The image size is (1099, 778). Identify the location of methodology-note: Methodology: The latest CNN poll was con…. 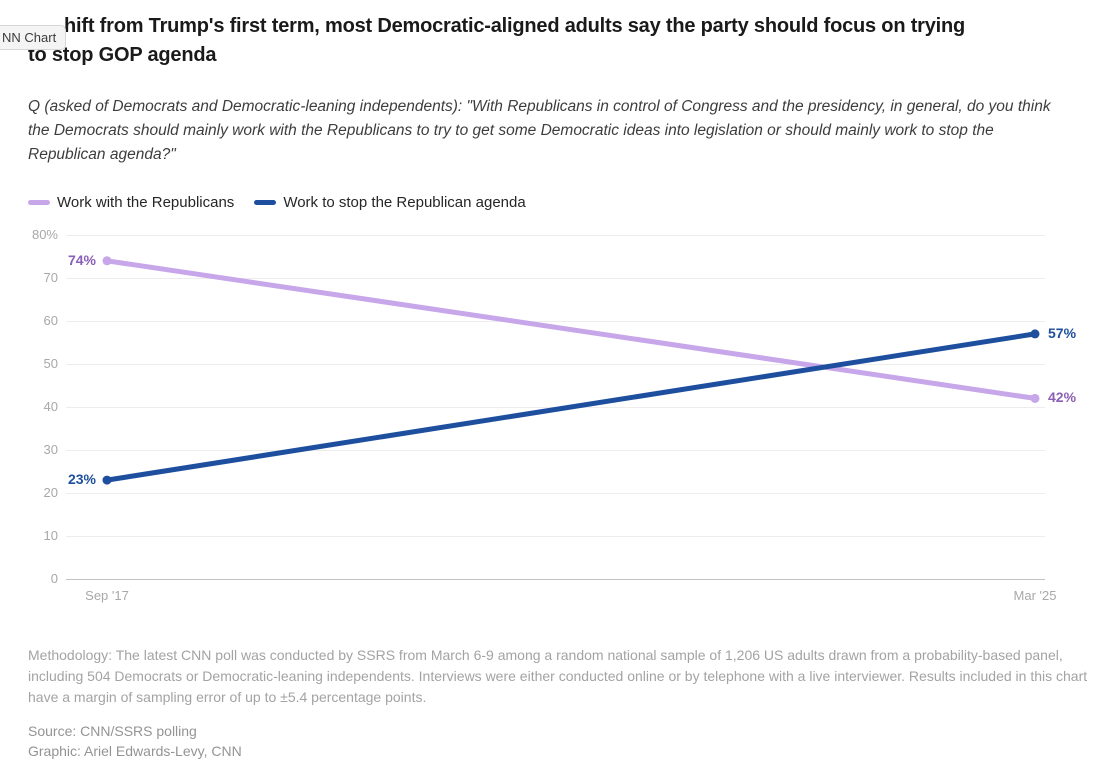
(558, 676).